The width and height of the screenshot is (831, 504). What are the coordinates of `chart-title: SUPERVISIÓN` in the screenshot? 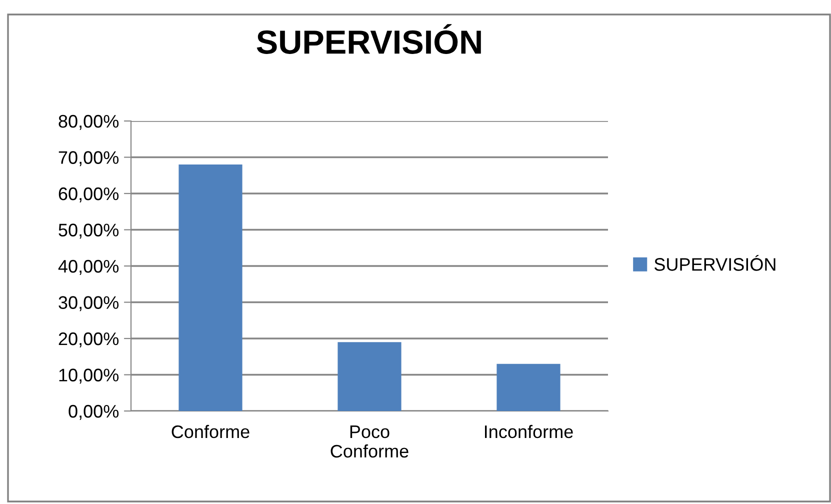 It's located at (368, 39).